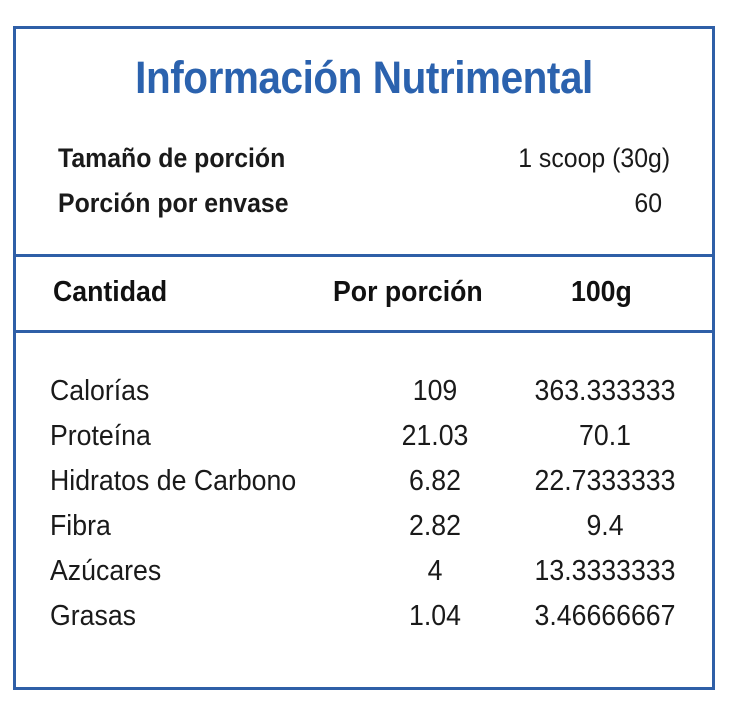 This screenshot has width=738, height=728. Describe the element at coordinates (435, 616) in the screenshot. I see `nutrient-per-serving: 1.04` at that location.